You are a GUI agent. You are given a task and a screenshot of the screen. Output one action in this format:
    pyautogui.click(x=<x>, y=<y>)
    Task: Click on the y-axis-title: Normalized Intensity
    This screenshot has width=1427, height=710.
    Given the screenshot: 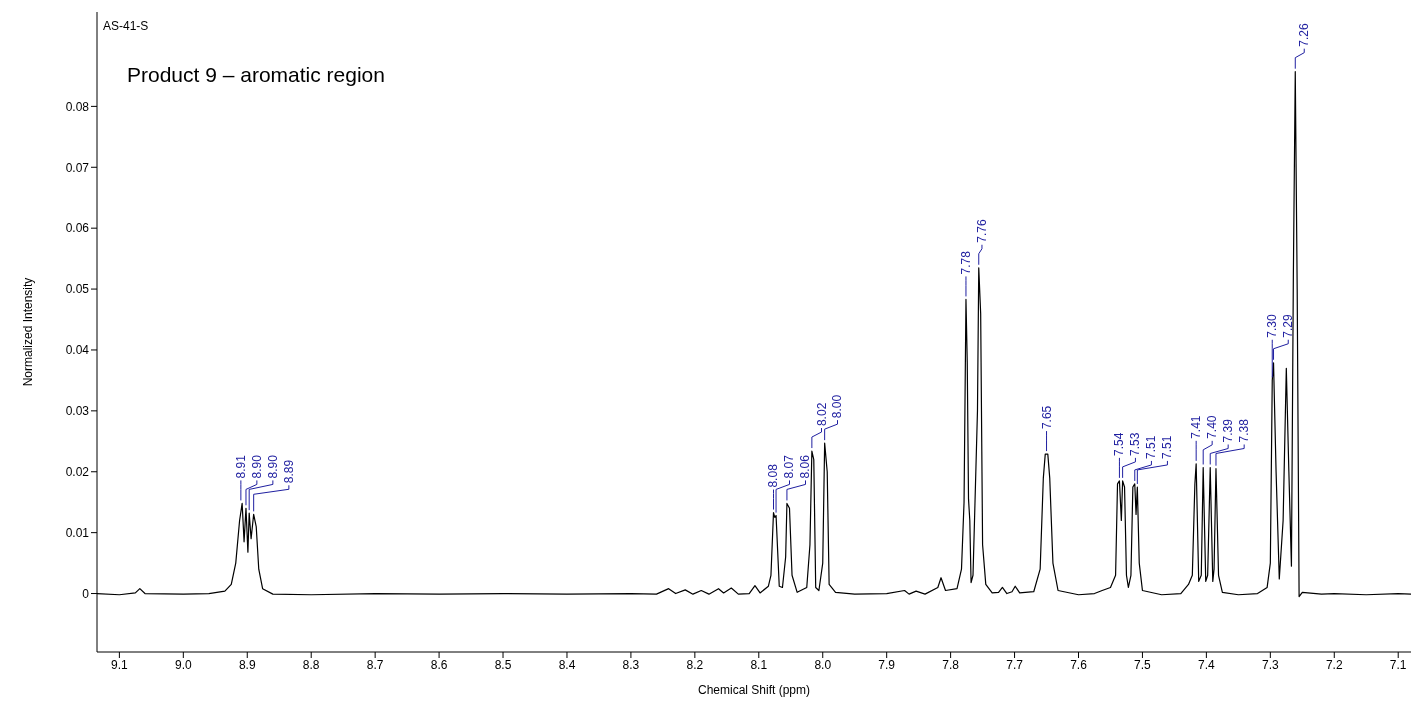 What is the action you would take?
    pyautogui.click(x=28, y=332)
    